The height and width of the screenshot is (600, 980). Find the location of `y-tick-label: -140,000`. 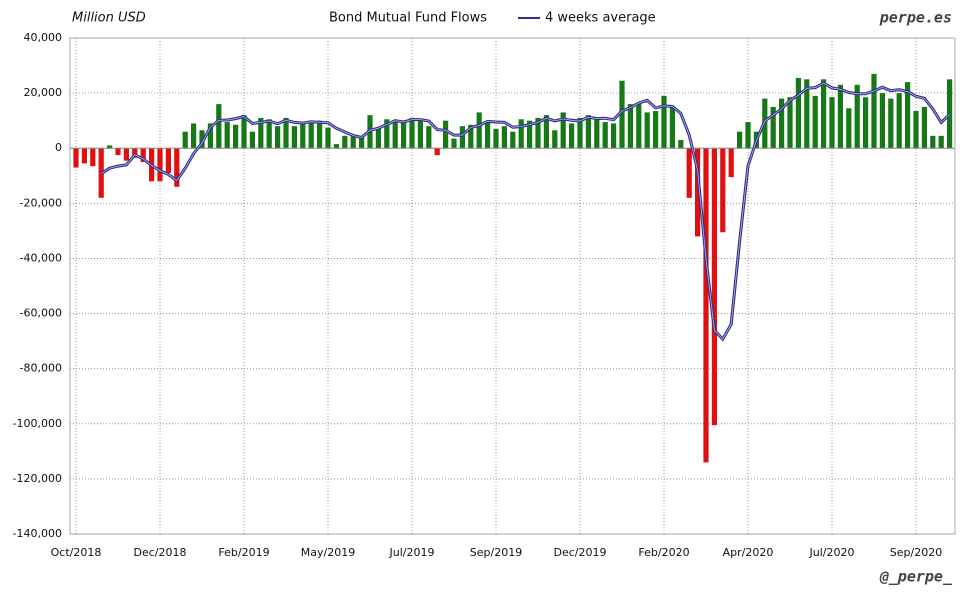

y-tick-label: -140,000 is located at coordinates (37, 533).